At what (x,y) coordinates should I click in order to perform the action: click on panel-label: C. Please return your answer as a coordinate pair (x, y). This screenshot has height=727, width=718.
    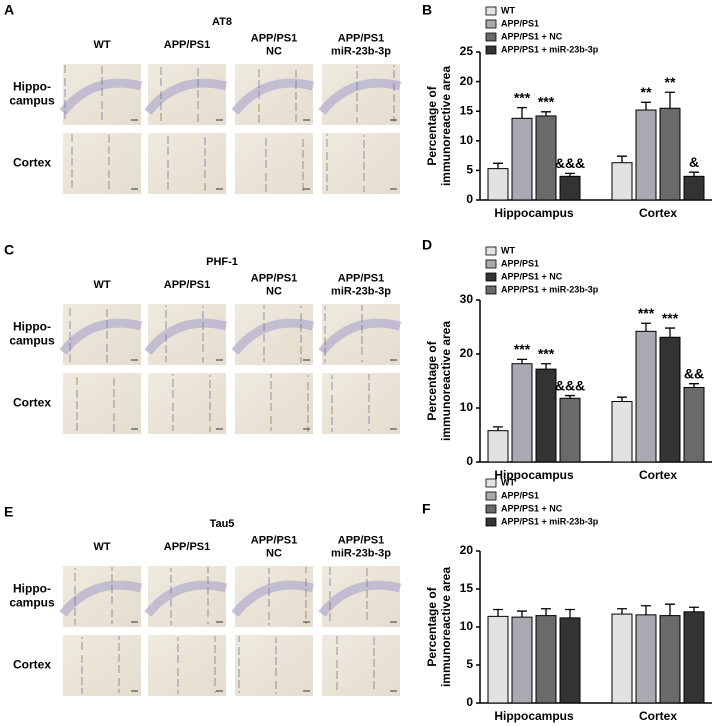
    Looking at the image, I should click on (9, 250).